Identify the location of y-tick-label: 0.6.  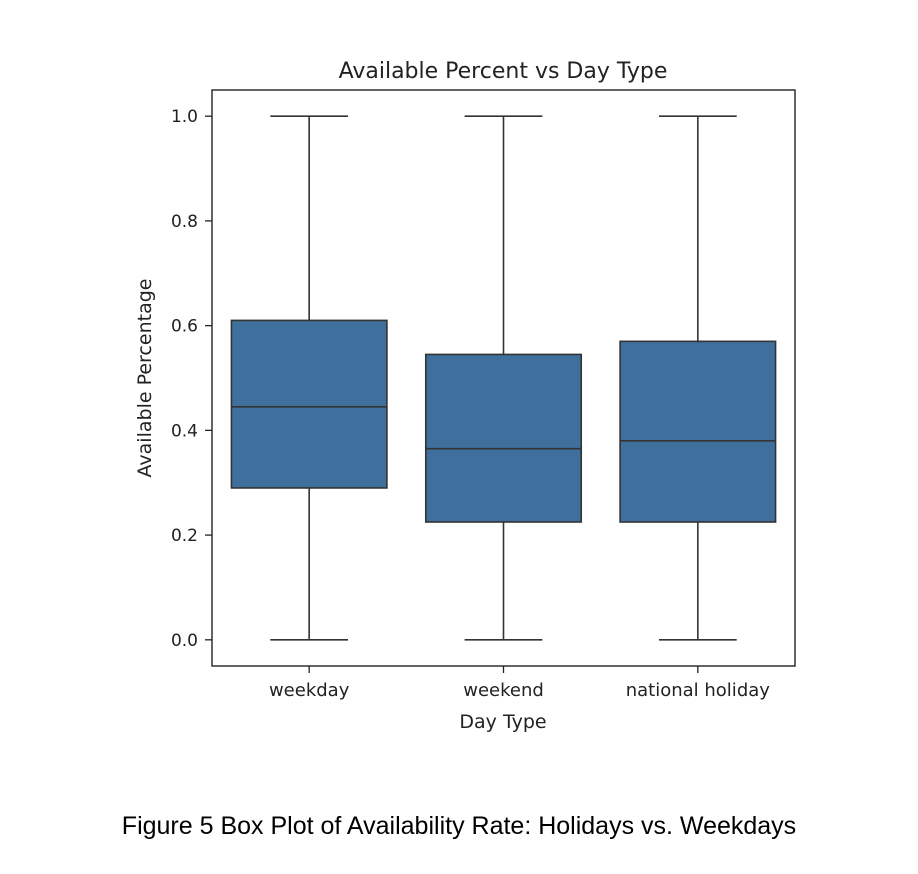
(184, 327).